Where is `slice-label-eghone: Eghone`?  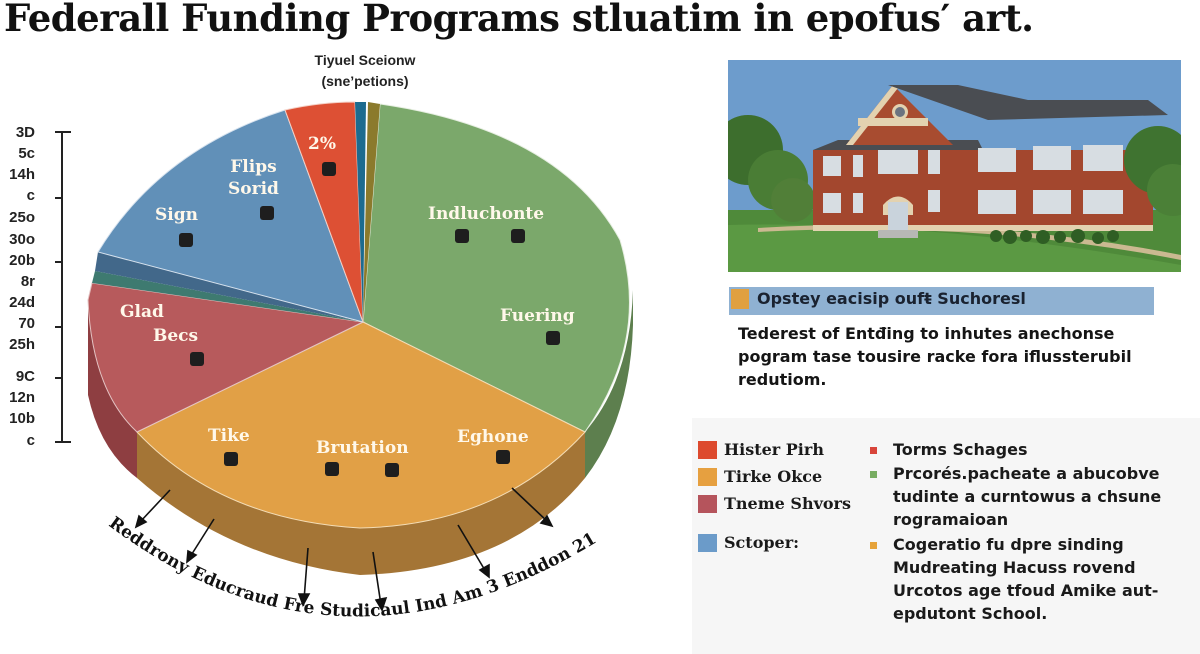 slice-label-eghone: Eghone is located at coordinates (493, 437).